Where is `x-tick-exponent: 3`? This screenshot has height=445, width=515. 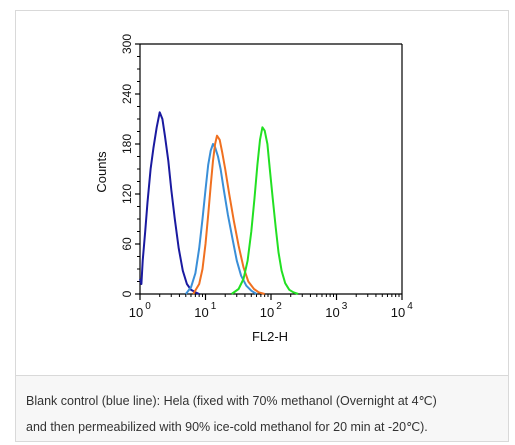
x-tick-exponent: 3 is located at coordinates (345, 306).